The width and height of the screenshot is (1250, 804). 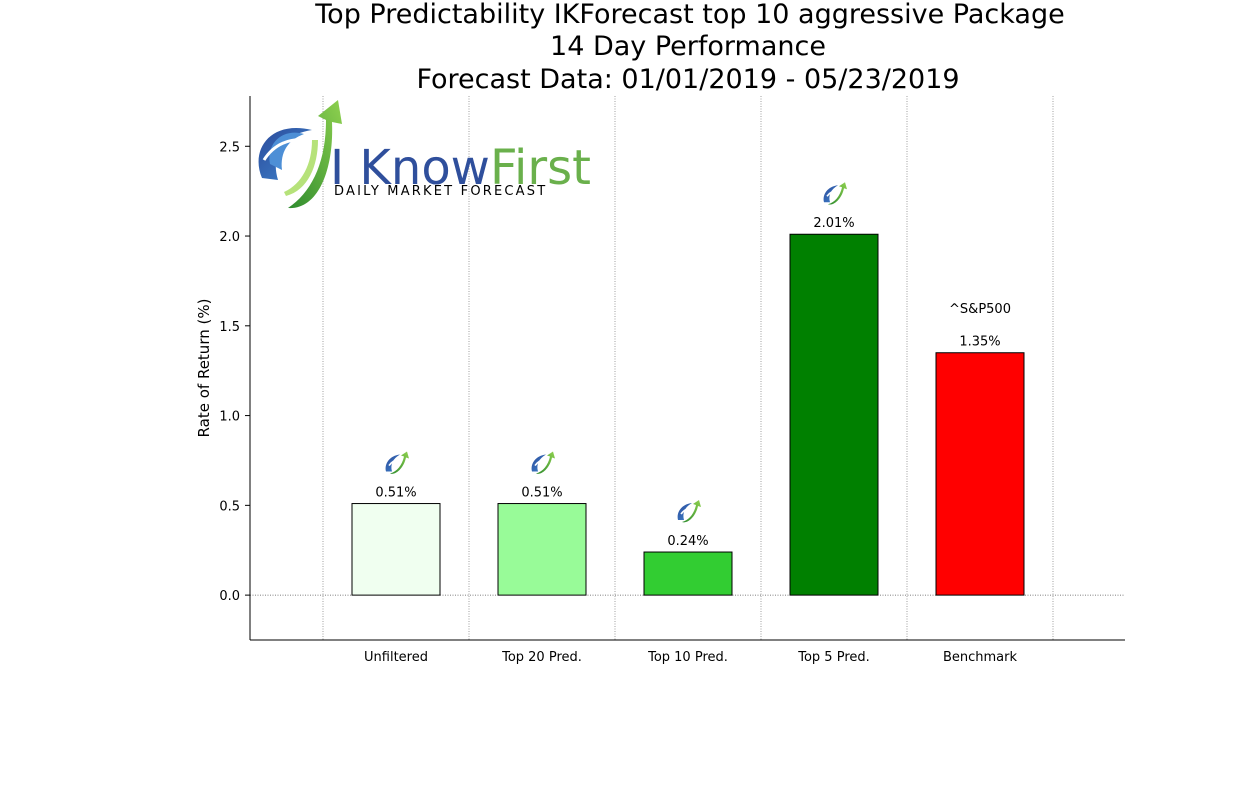 What do you see at coordinates (440, 191) in the screenshot?
I see `logo-subtitle: DAILY MARKET FORECAST` at bounding box center [440, 191].